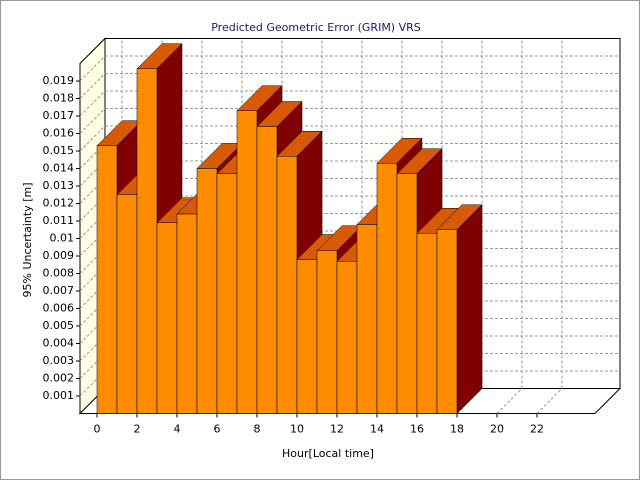 This screenshot has height=480, width=640. I want to click on bar-side, so click(469, 309).